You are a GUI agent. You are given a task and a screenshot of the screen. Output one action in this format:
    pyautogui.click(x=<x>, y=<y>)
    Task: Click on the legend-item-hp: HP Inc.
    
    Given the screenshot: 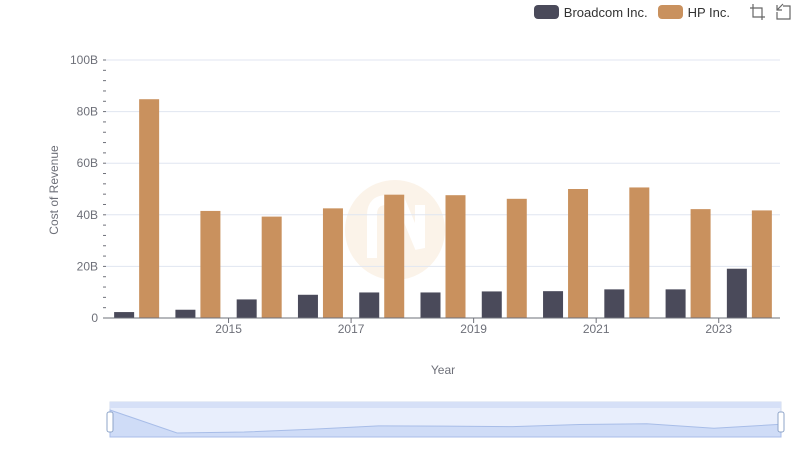 What is the action you would take?
    pyautogui.click(x=693, y=12)
    